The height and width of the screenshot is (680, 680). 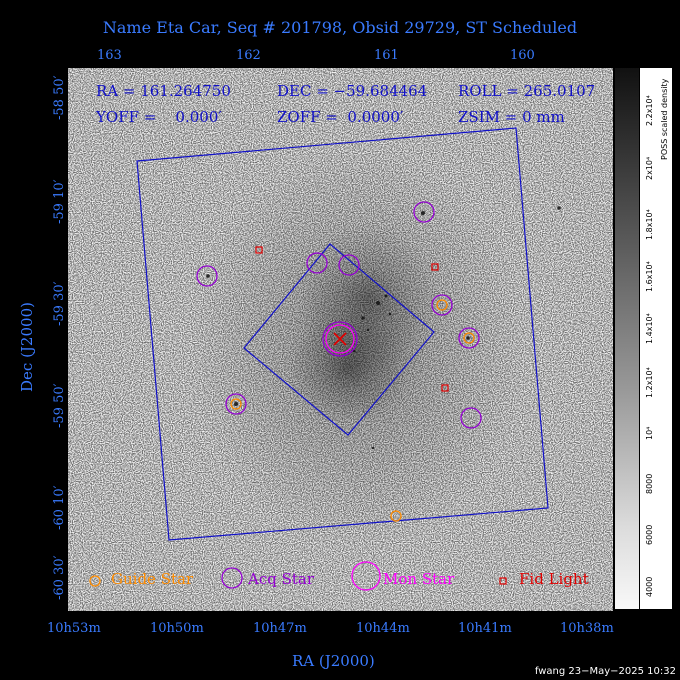 What do you see at coordinates (386, 55) in the screenshot?
I see `top-tick-label: 161` at bounding box center [386, 55].